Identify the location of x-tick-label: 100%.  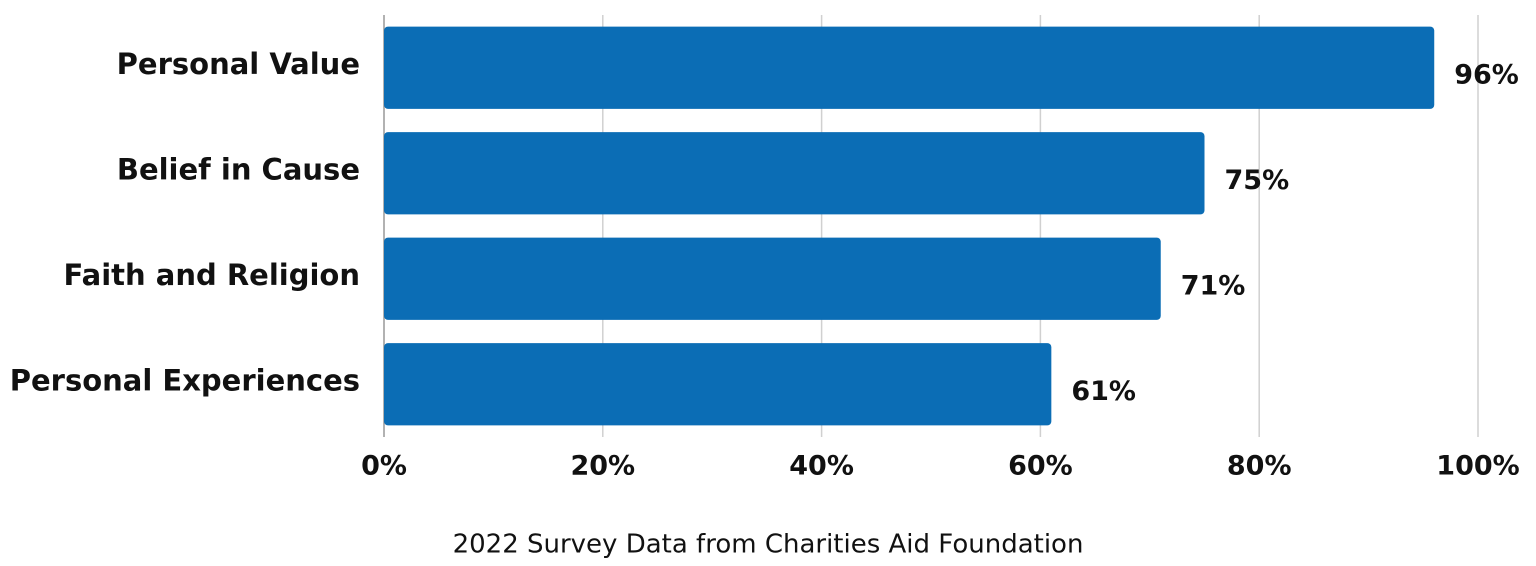
(1477, 466).